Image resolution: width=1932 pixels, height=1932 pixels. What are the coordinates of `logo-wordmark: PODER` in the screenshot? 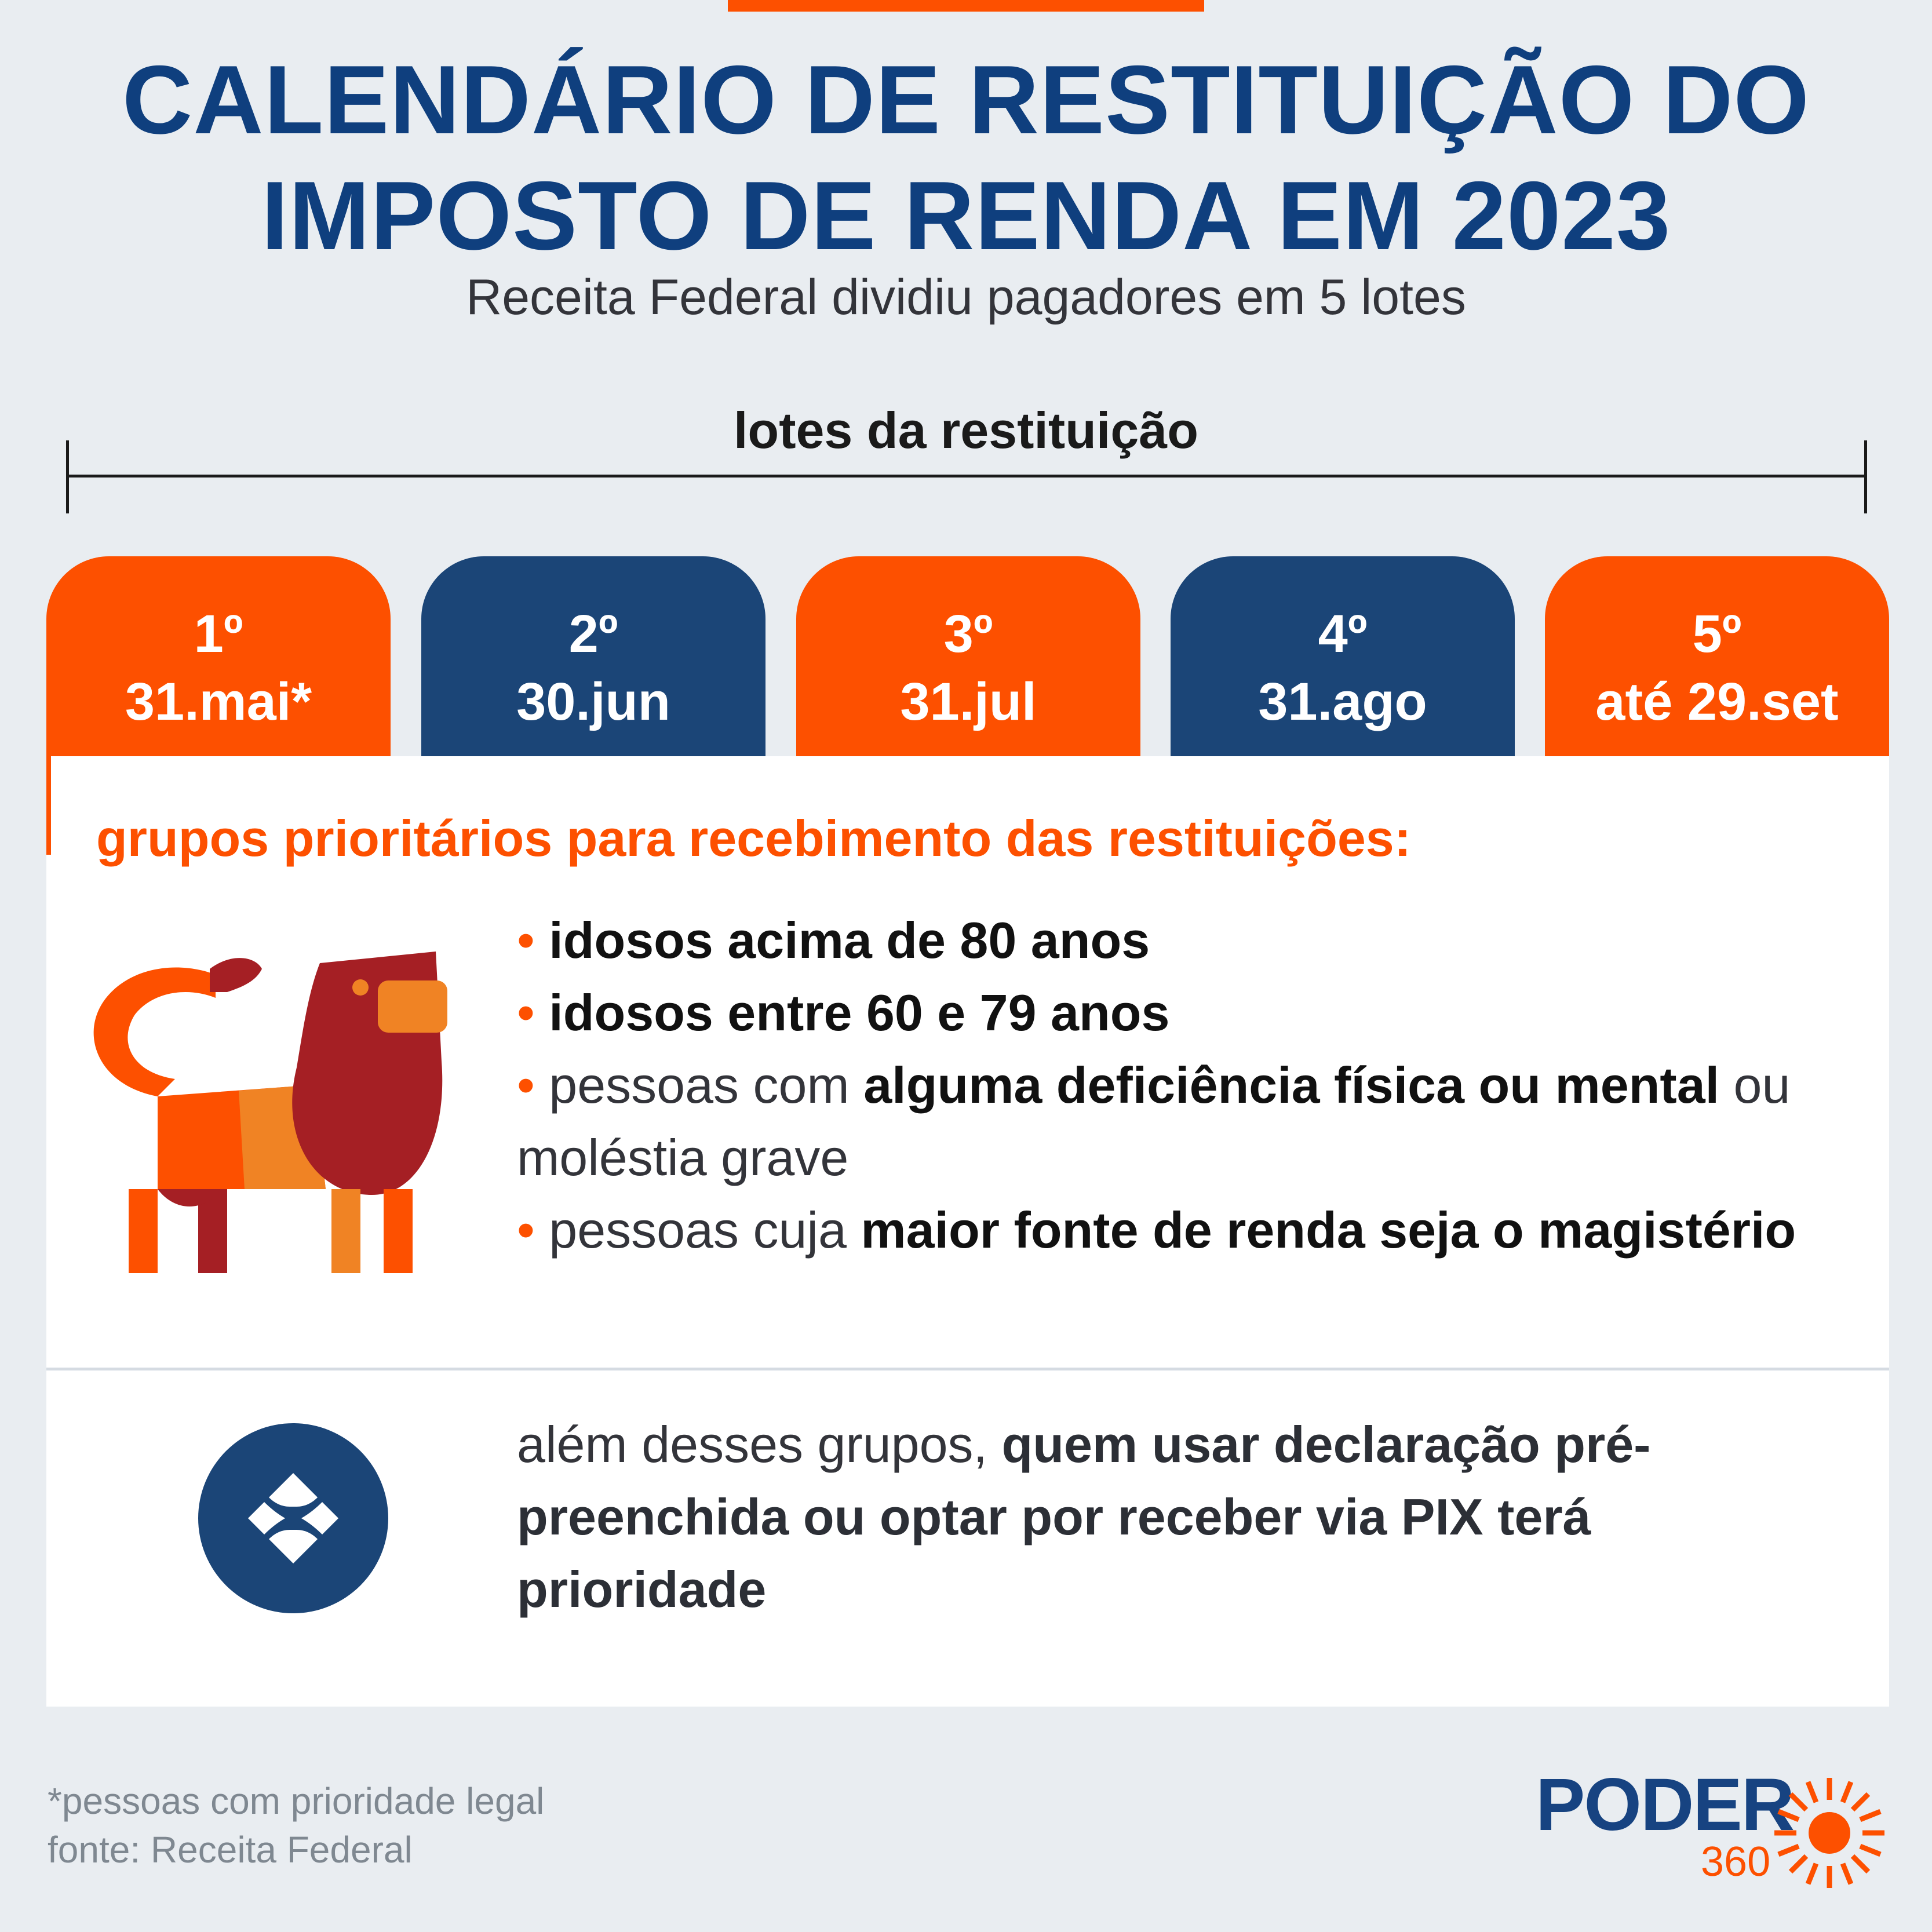 It's located at (1665, 1804).